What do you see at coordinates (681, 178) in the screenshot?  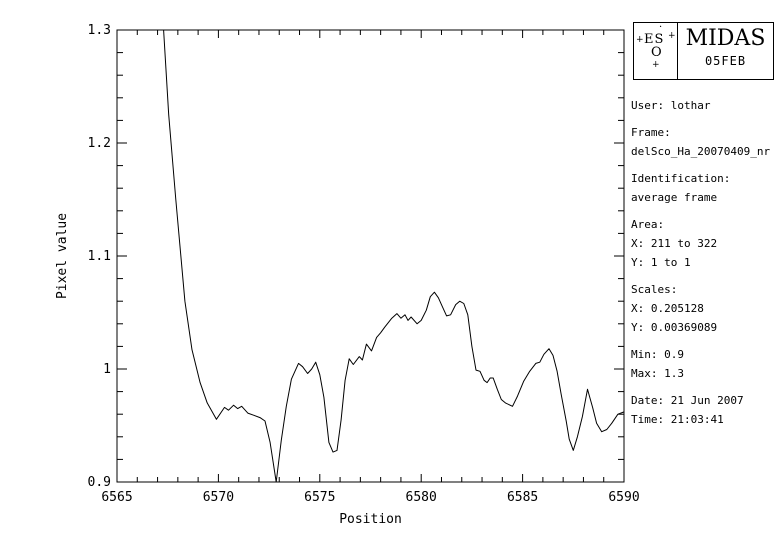 I see `info-line: Identification:` at bounding box center [681, 178].